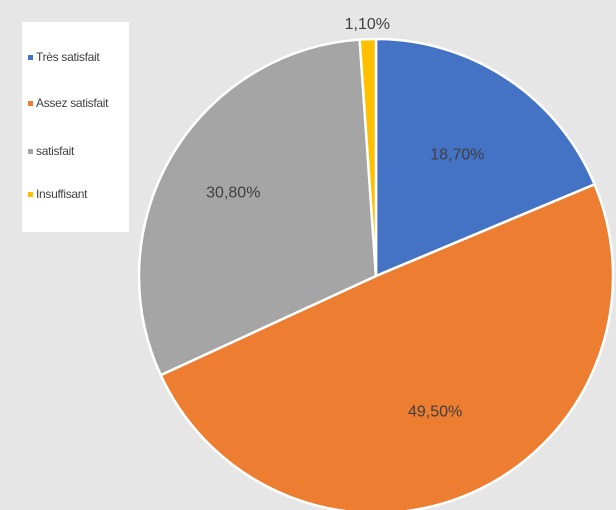 The image size is (616, 510). I want to click on legend-label-satisfait: satisfait, so click(55, 151).